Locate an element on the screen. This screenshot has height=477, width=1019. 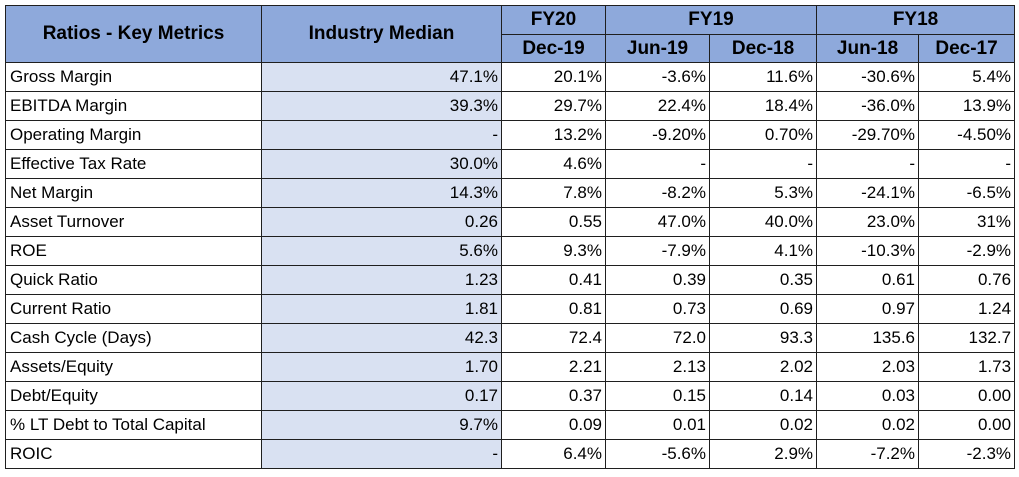
header-fy18: FY18 is located at coordinates (916, 20).